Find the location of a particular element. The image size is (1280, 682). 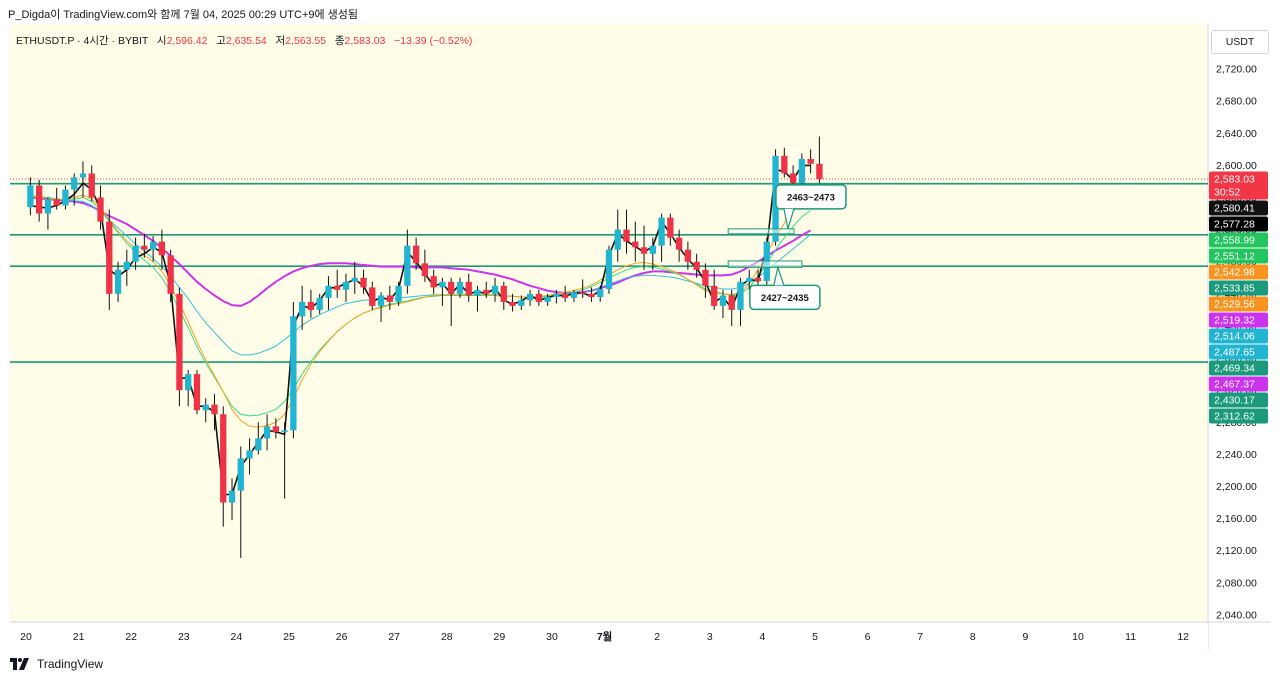

currency-selector: USDT is located at coordinates (1240, 42).